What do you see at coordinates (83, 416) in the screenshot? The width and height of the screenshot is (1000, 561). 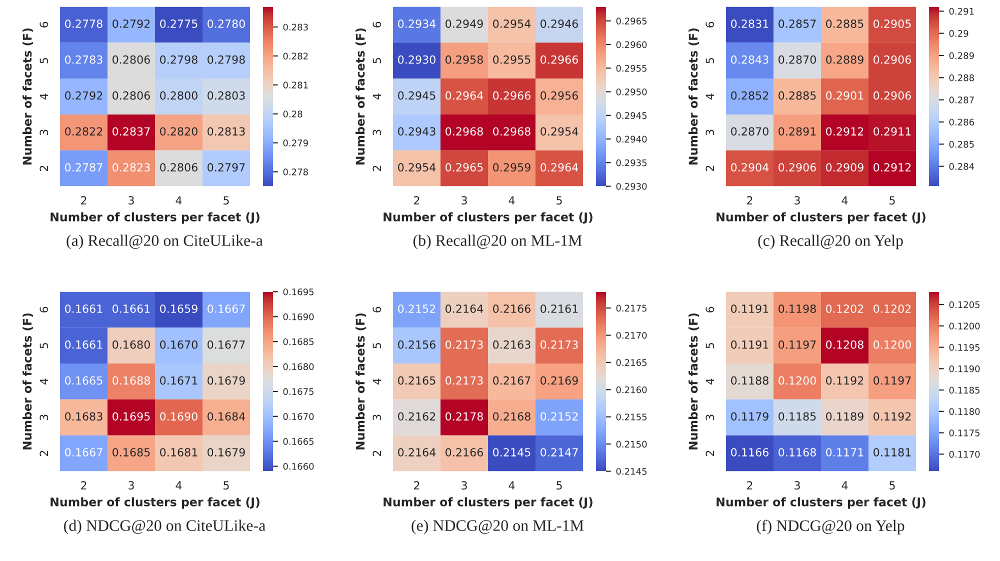 I see `data-label: 0.1683` at bounding box center [83, 416].